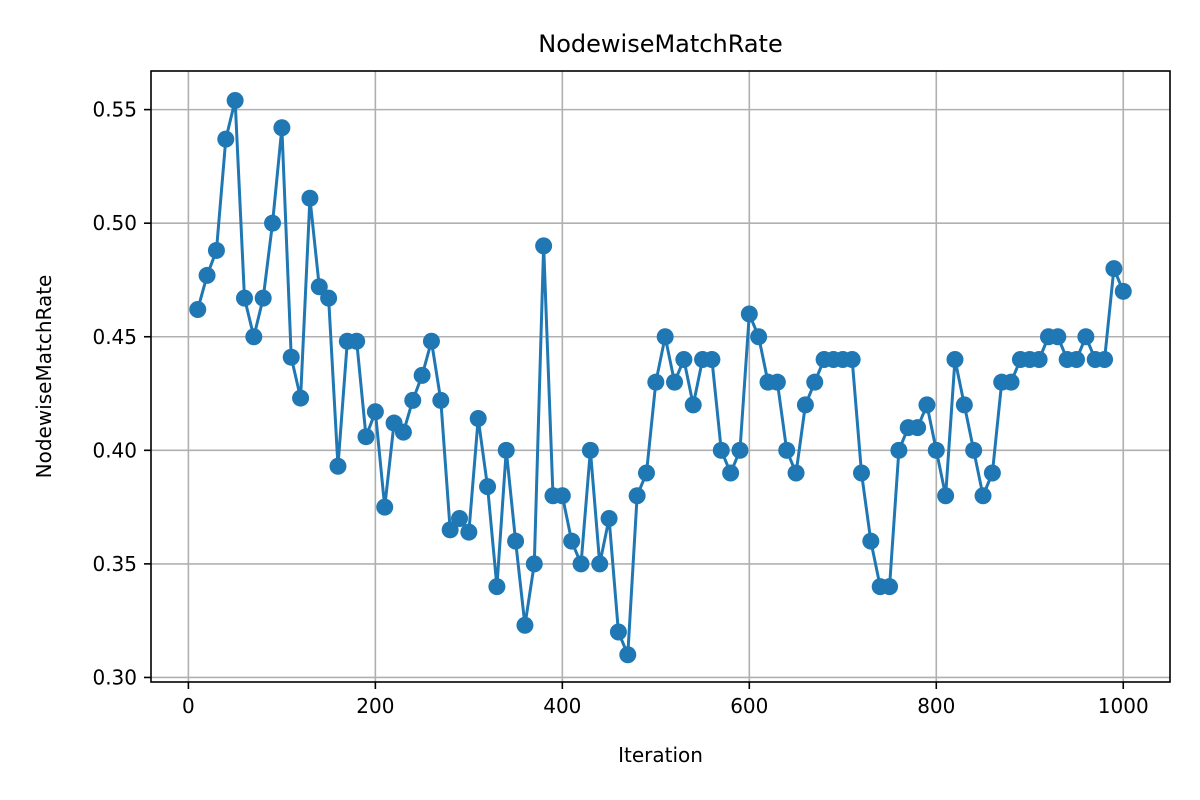 The image size is (1200, 800). What do you see at coordinates (660, 755) in the screenshot?
I see `x-axis-label: Iteration` at bounding box center [660, 755].